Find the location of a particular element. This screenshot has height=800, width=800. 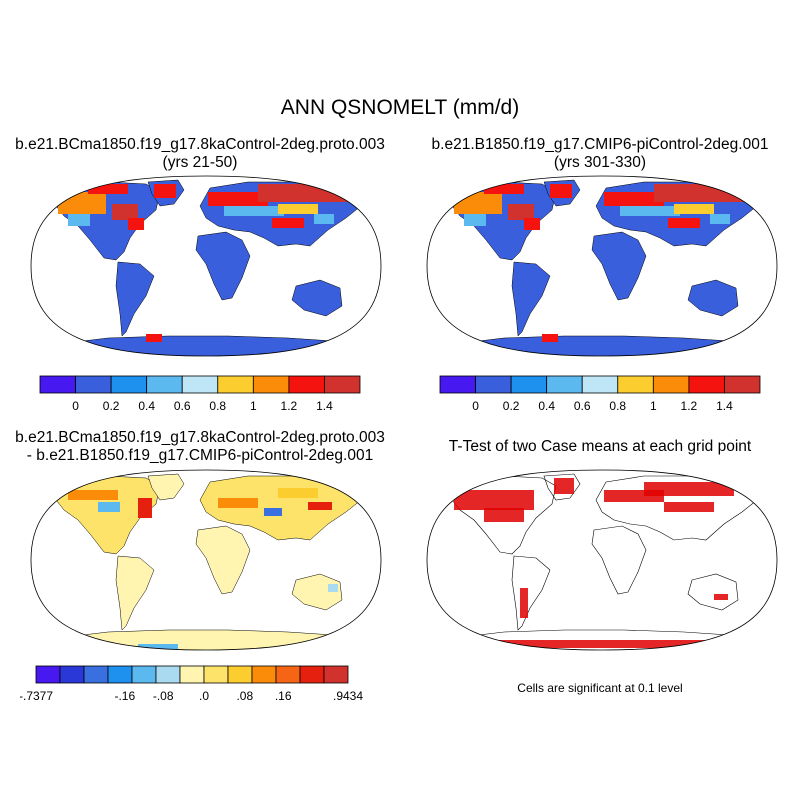

colorbar-tick-label: -.16 is located at coordinates (124, 696).